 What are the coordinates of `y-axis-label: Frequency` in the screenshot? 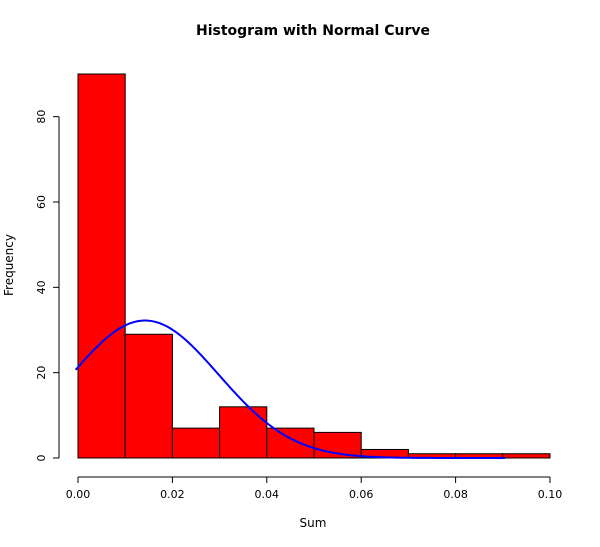 It's located at (9, 265).